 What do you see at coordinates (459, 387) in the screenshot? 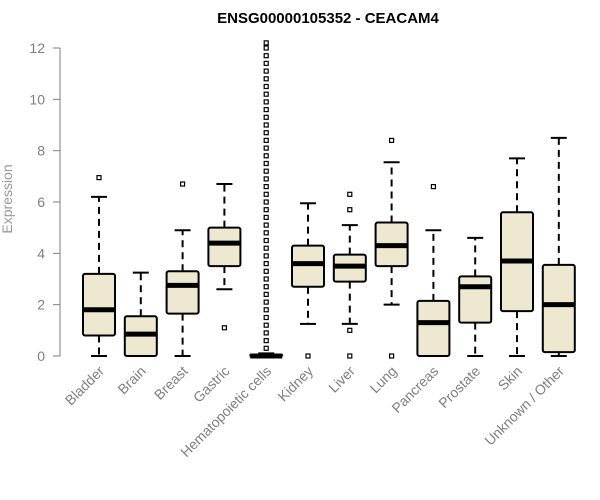
I see `x-tick-label: Prostate` at bounding box center [459, 387].